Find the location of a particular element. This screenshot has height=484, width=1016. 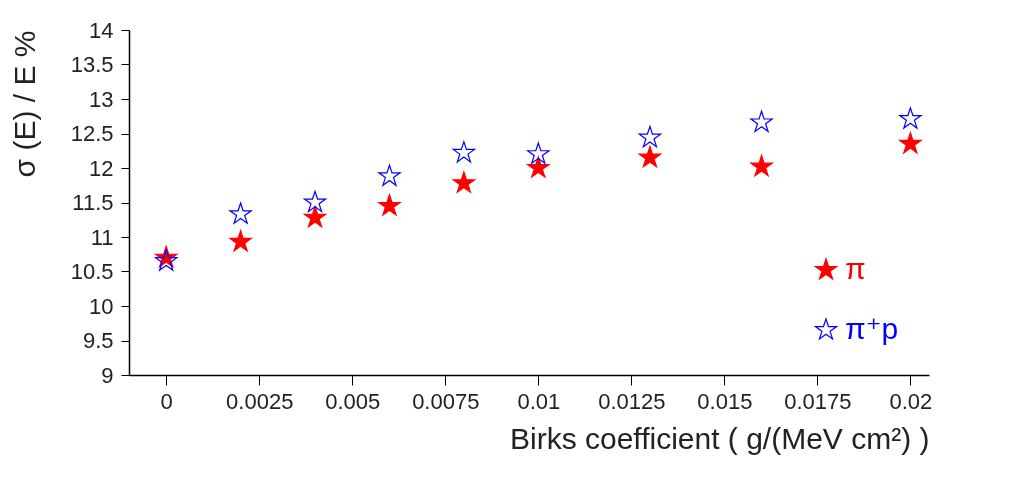

x-tick-label: 0.02 is located at coordinates (911, 401).